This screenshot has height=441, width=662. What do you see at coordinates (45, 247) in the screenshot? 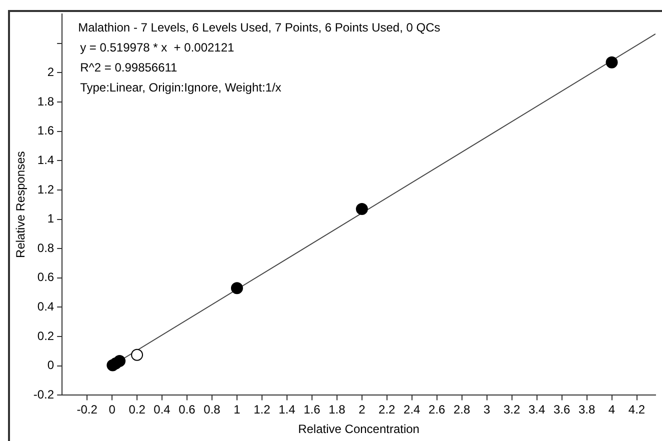
I see `y-tick-label: 0.8` at bounding box center [45, 247].